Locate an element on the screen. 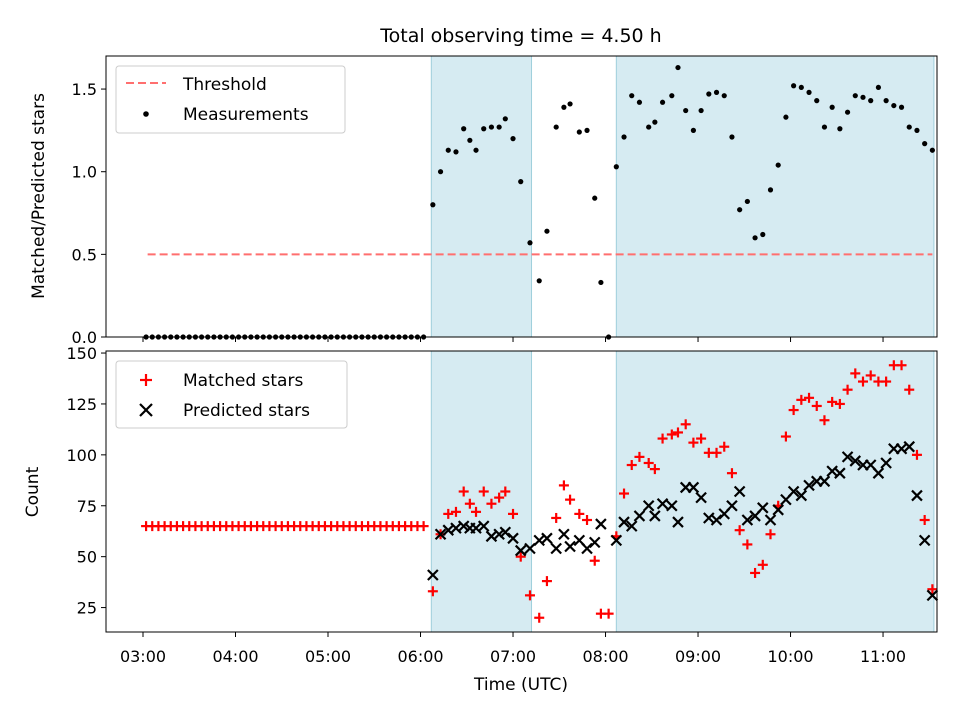  bot-y-tick-label: 150 is located at coordinates (81, 353).